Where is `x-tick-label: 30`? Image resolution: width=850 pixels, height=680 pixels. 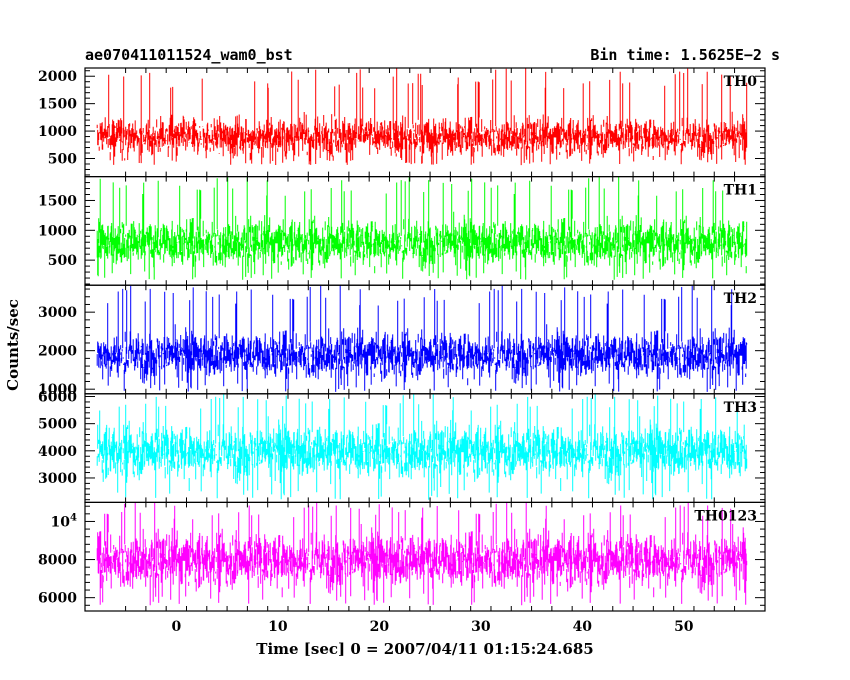 x-tick-label: 30 is located at coordinates (481, 627).